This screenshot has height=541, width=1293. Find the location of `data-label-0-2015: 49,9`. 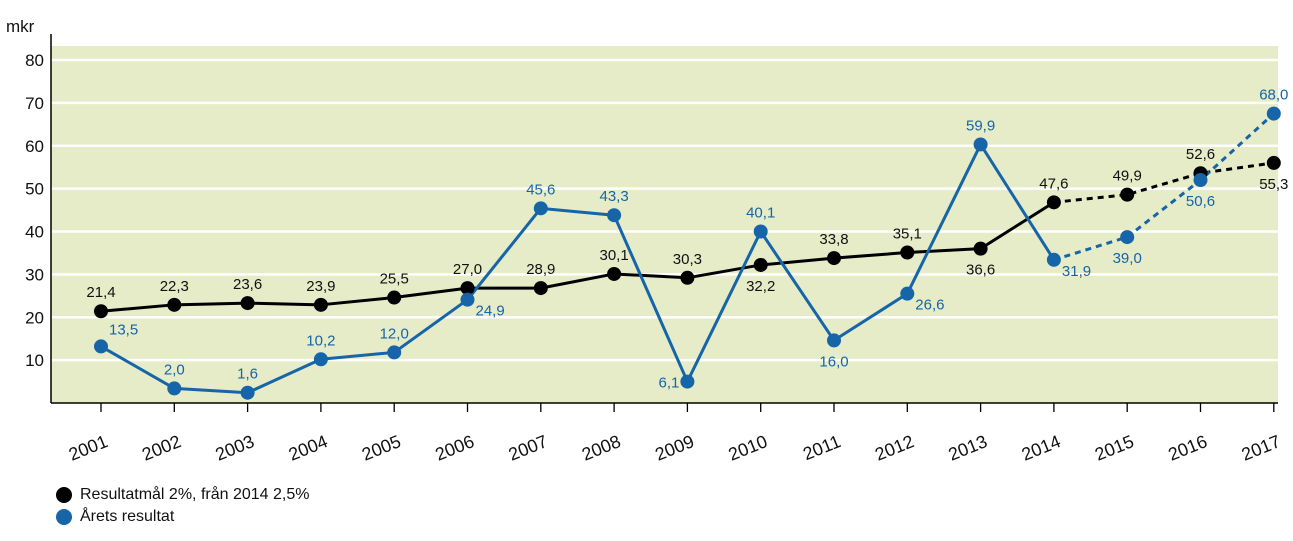

data-label-0-2015: 49,9 is located at coordinates (1127, 176).